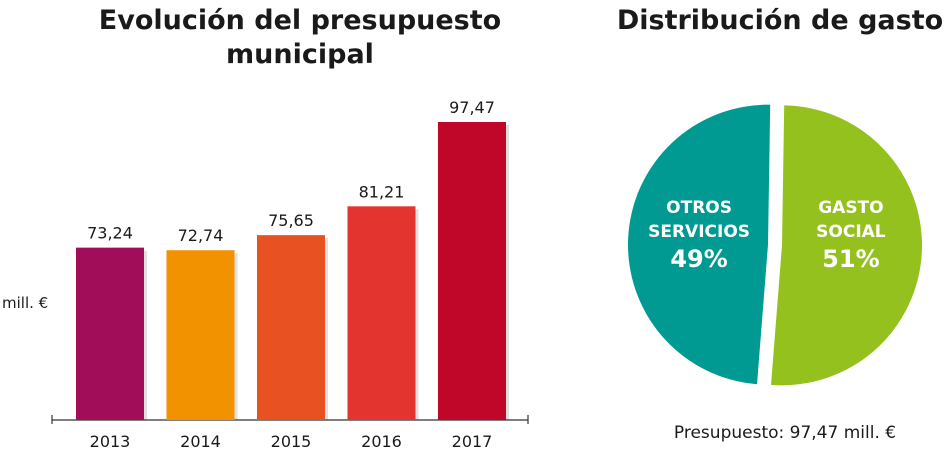 The height and width of the screenshot is (455, 950). What do you see at coordinates (785, 433) in the screenshot?
I see `pie-chart-footnote: Presupuesto: 97,47 mill. €` at bounding box center [785, 433].